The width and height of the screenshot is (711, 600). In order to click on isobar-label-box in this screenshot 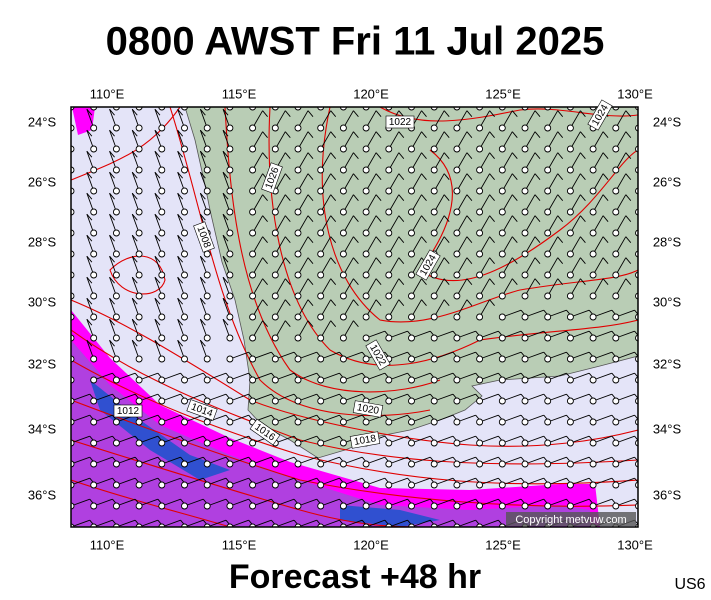, I will do `click(128, 411)`.